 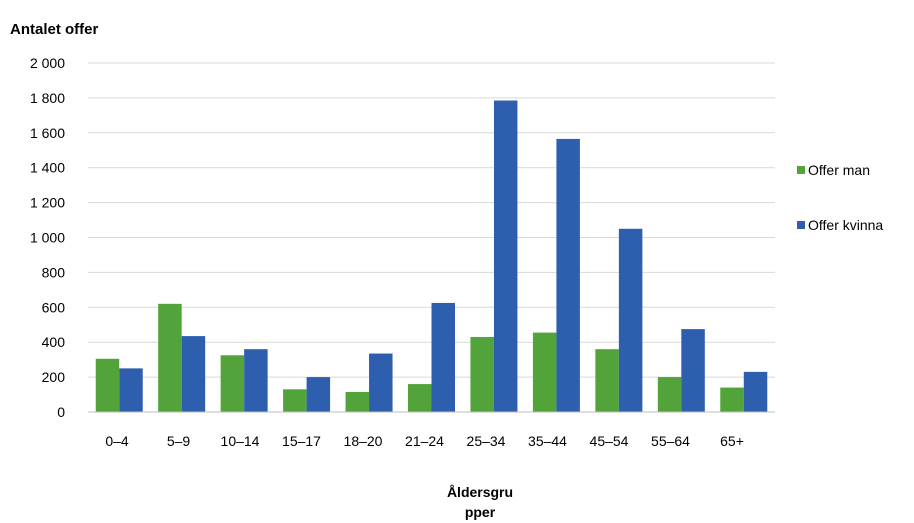 I want to click on x-tick-label: 10–14, so click(x=240, y=441).